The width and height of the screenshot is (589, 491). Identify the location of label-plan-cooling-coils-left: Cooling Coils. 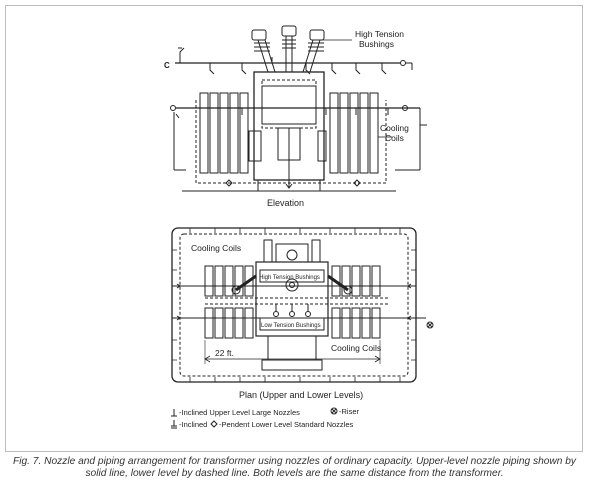
(216, 248).